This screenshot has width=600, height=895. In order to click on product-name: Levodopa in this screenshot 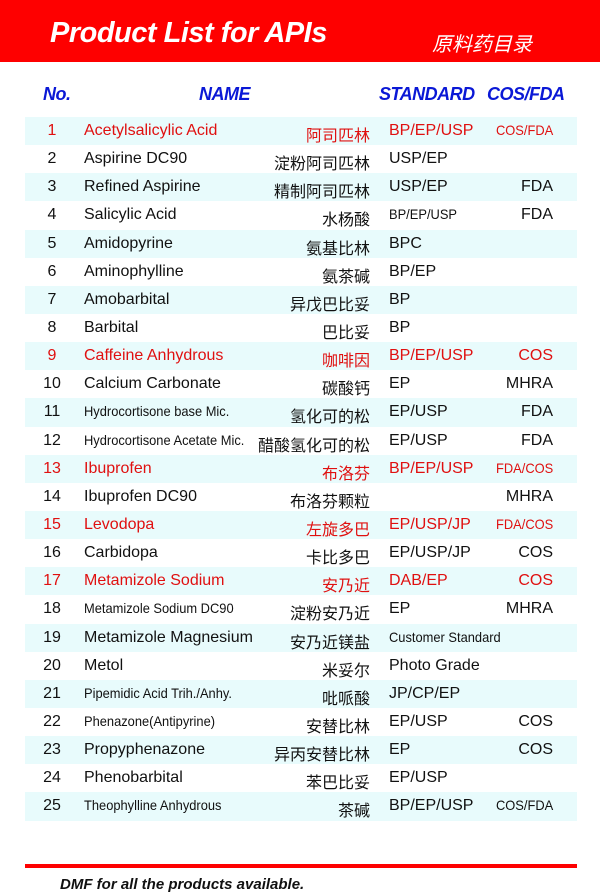, I will do `click(119, 524)`.